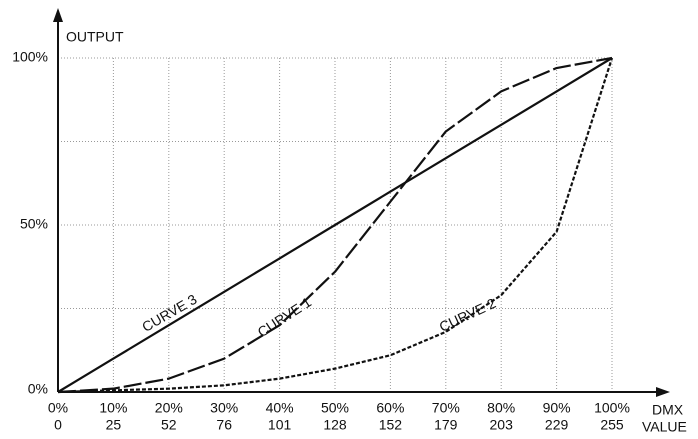  Describe the element at coordinates (391, 425) in the screenshot. I see `dmx-label: 152` at that location.